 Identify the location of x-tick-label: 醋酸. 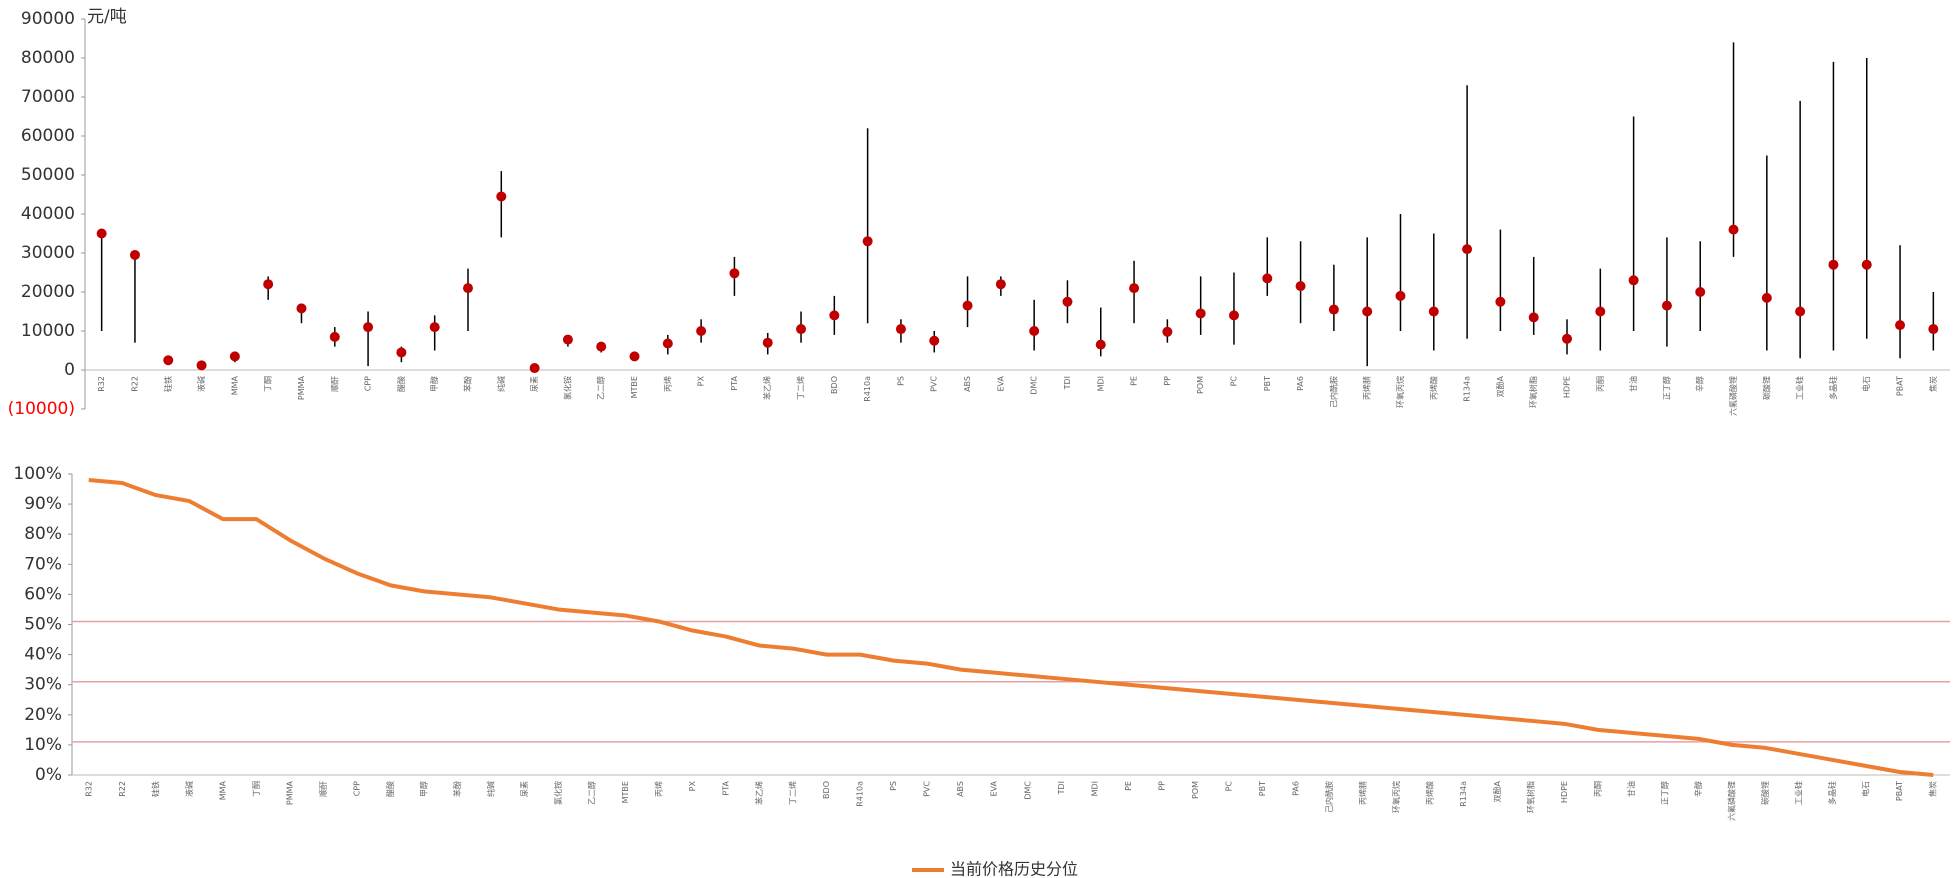
(390, 789).